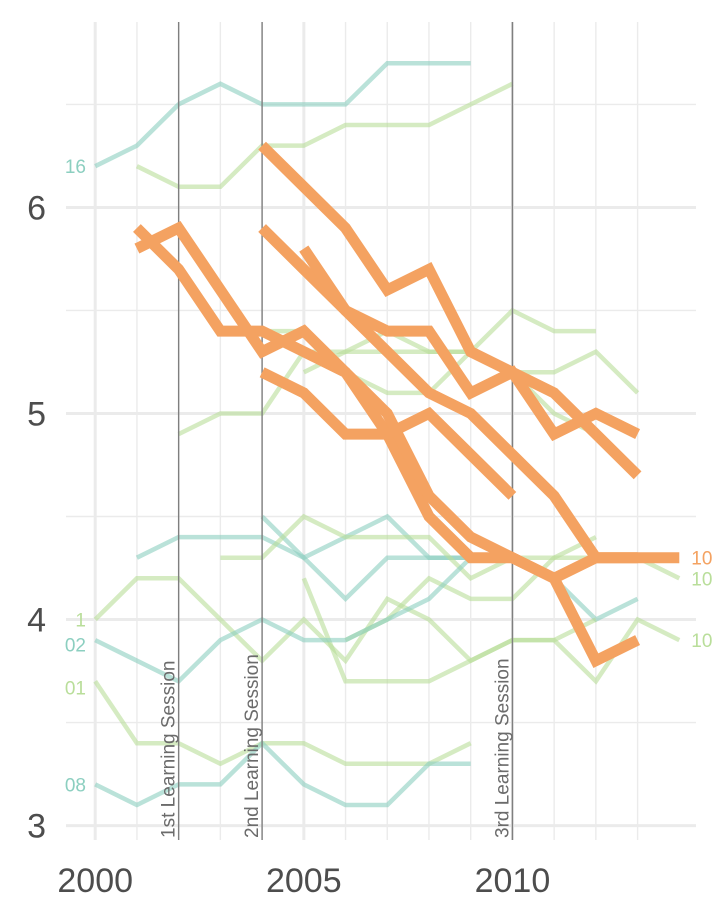  What do you see at coordinates (36, 621) in the screenshot?
I see `y-tick-label: 4` at bounding box center [36, 621].